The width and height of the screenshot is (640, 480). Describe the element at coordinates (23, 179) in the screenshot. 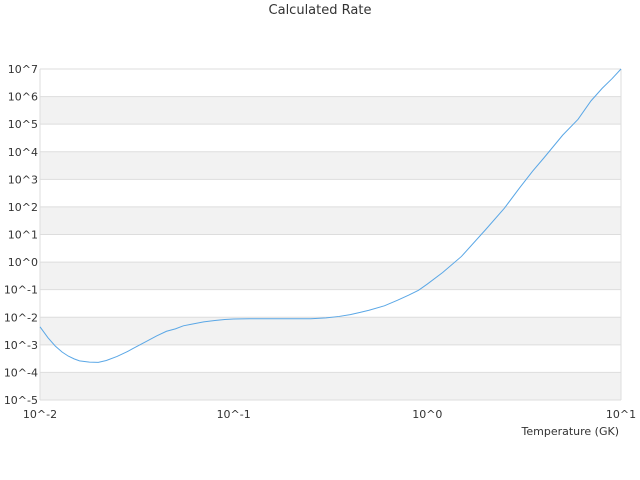

I see `y-tick-label: 10^3` at that location.